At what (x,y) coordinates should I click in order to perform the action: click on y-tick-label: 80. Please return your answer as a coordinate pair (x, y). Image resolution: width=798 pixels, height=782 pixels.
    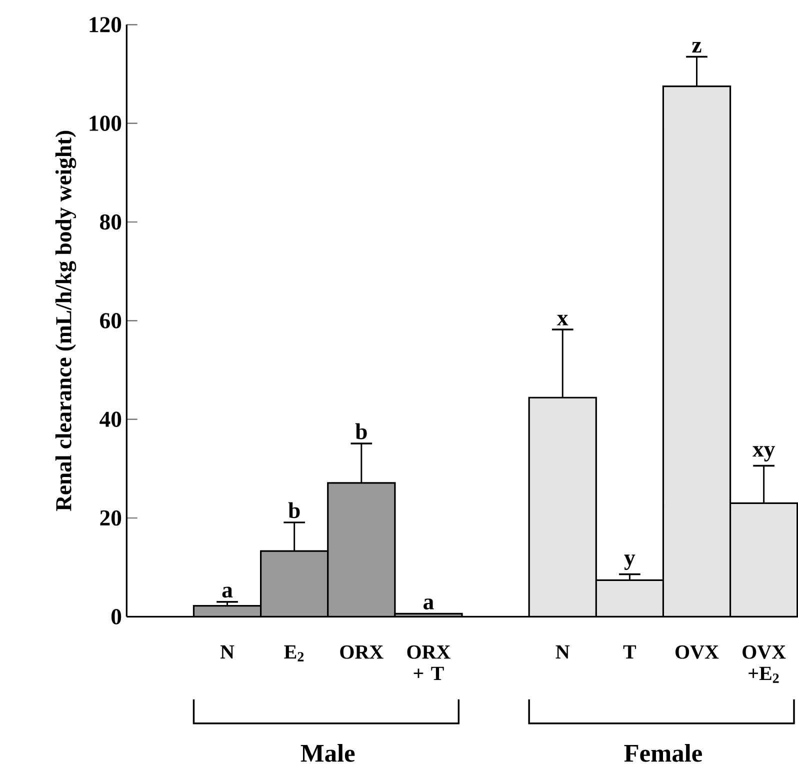
    Looking at the image, I should click on (111, 222).